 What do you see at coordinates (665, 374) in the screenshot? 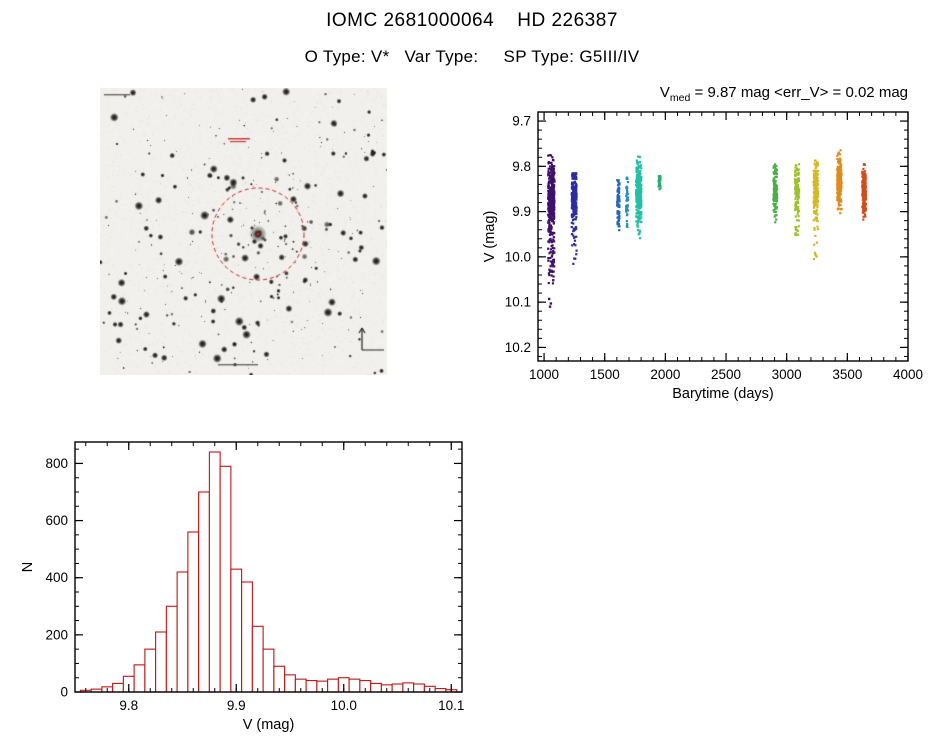
I see `svg-text: 2000` at bounding box center [665, 374].